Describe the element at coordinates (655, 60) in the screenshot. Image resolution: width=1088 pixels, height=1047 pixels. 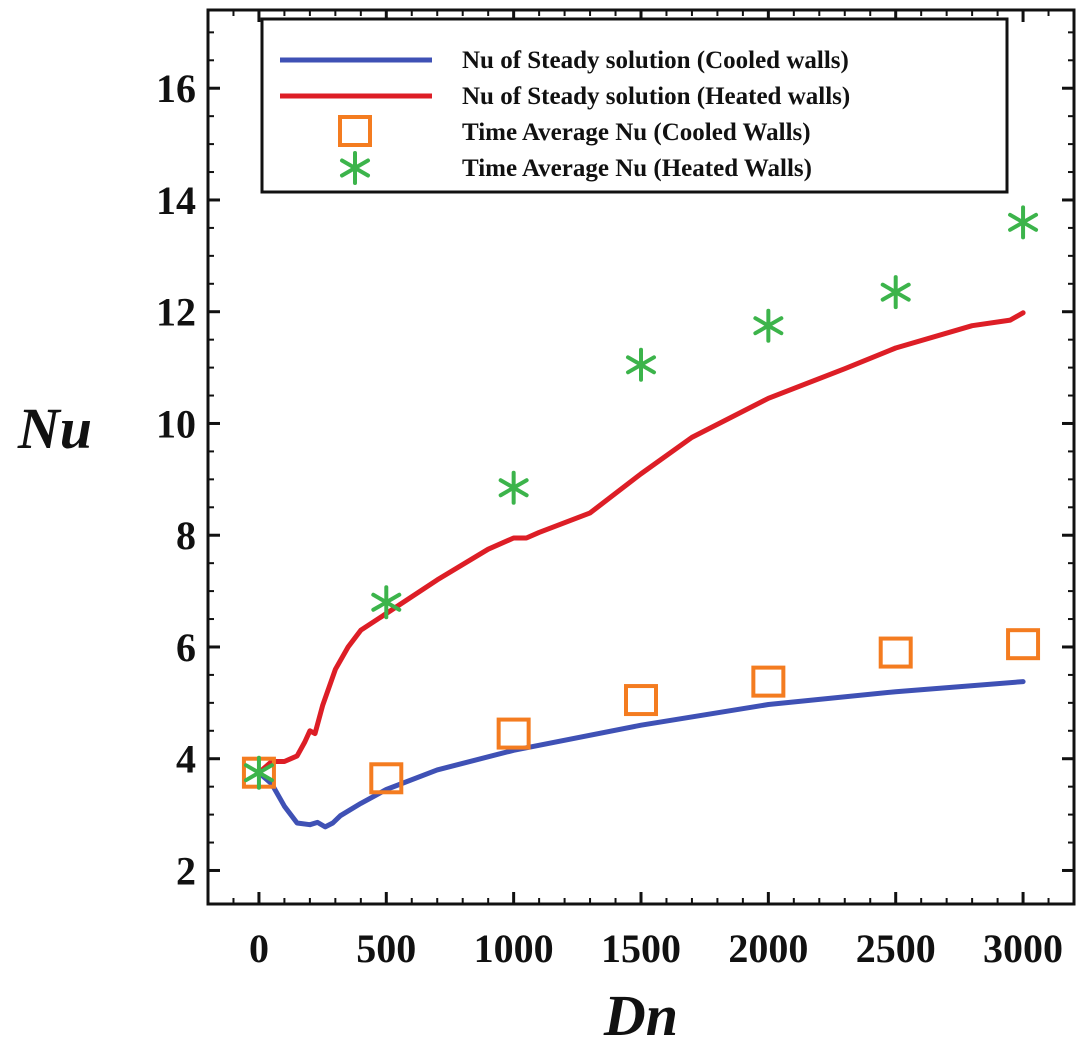
I see `legend-label-cooled-steady: Nu of Steady solution (Cooled walls)` at that location.